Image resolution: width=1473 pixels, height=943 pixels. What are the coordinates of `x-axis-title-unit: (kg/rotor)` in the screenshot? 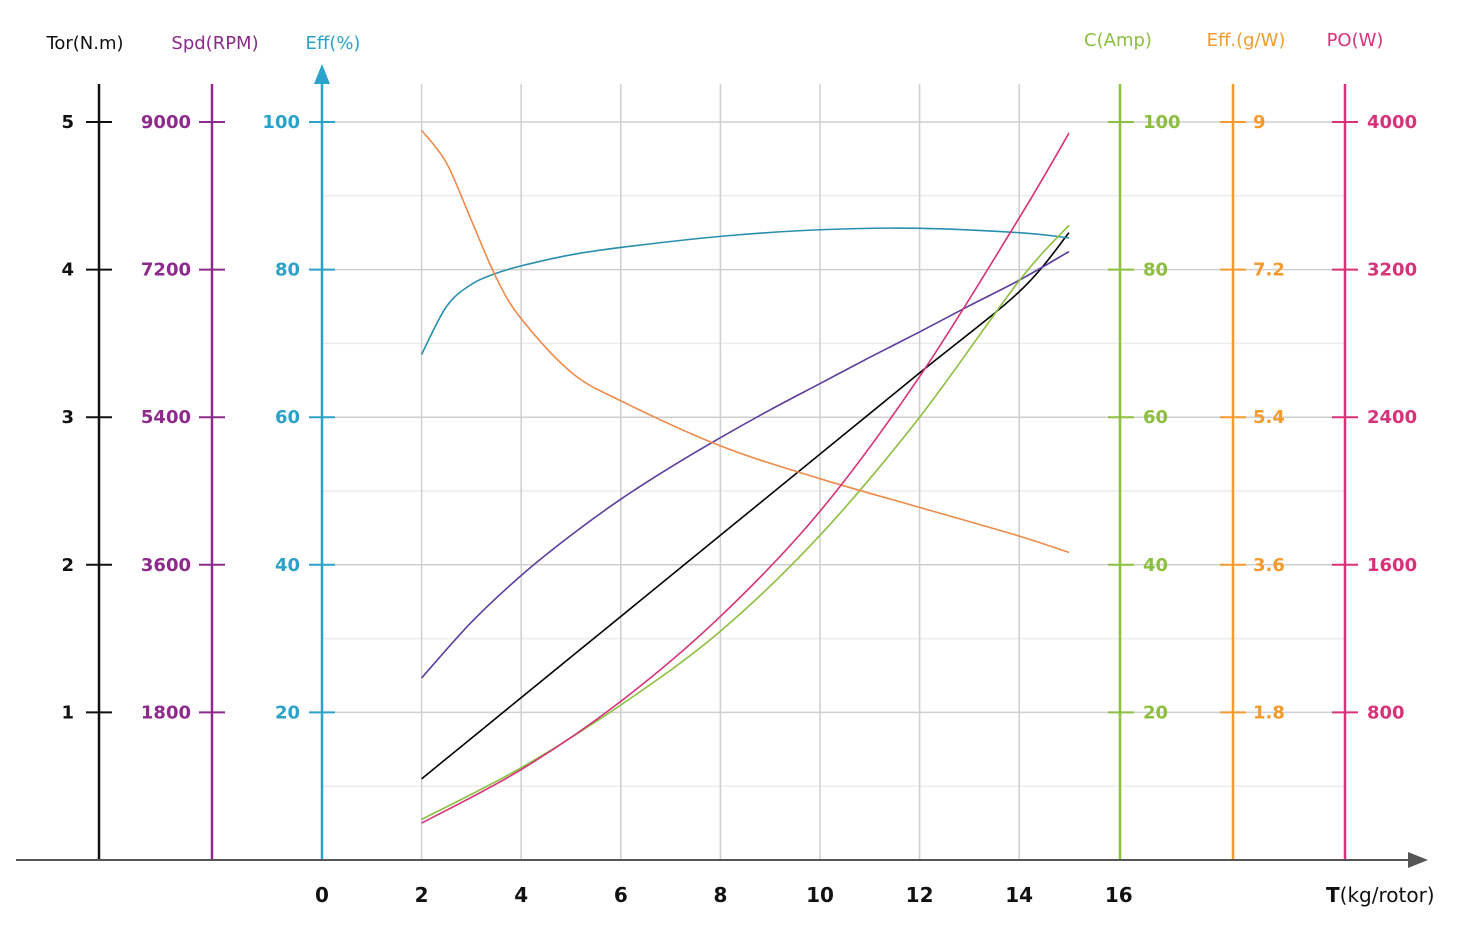 It's located at (1387, 895).